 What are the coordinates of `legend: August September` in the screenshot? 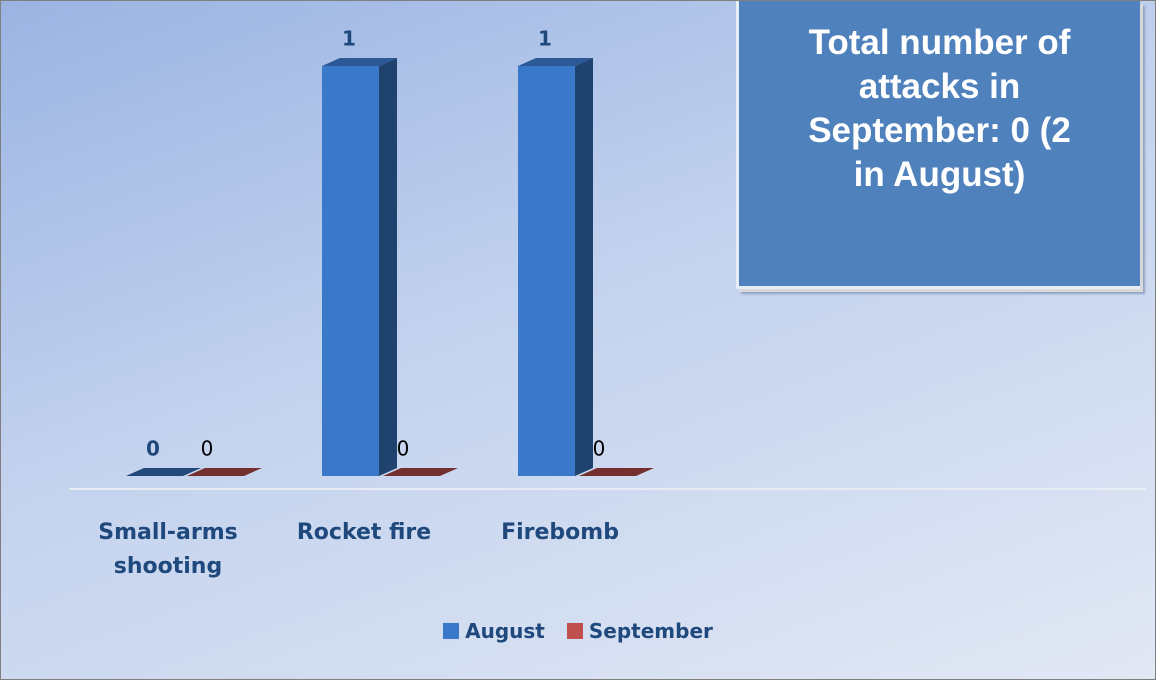 It's located at (578, 631).